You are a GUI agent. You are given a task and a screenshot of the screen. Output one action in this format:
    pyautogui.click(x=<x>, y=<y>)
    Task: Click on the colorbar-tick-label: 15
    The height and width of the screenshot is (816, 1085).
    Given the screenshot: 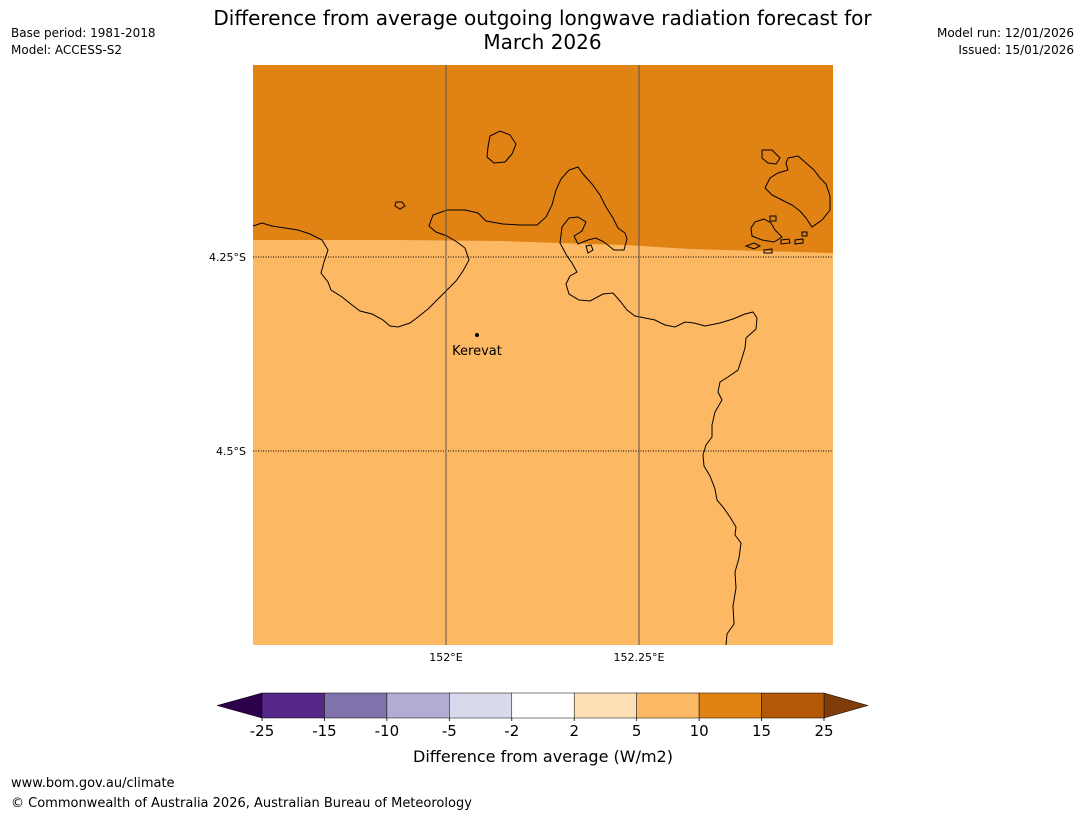 What is the action you would take?
    pyautogui.click(x=761, y=731)
    